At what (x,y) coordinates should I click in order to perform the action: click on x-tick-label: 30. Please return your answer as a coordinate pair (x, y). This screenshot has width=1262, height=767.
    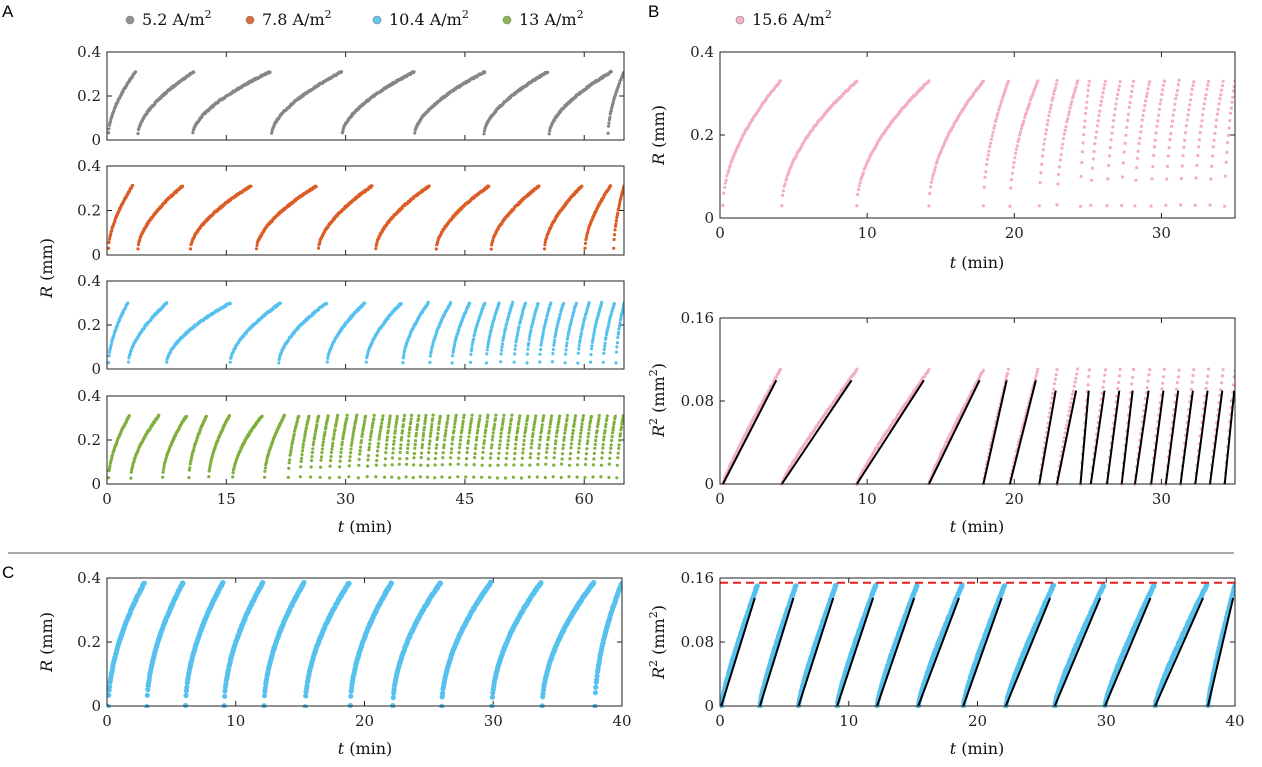
    Looking at the image, I should click on (345, 499).